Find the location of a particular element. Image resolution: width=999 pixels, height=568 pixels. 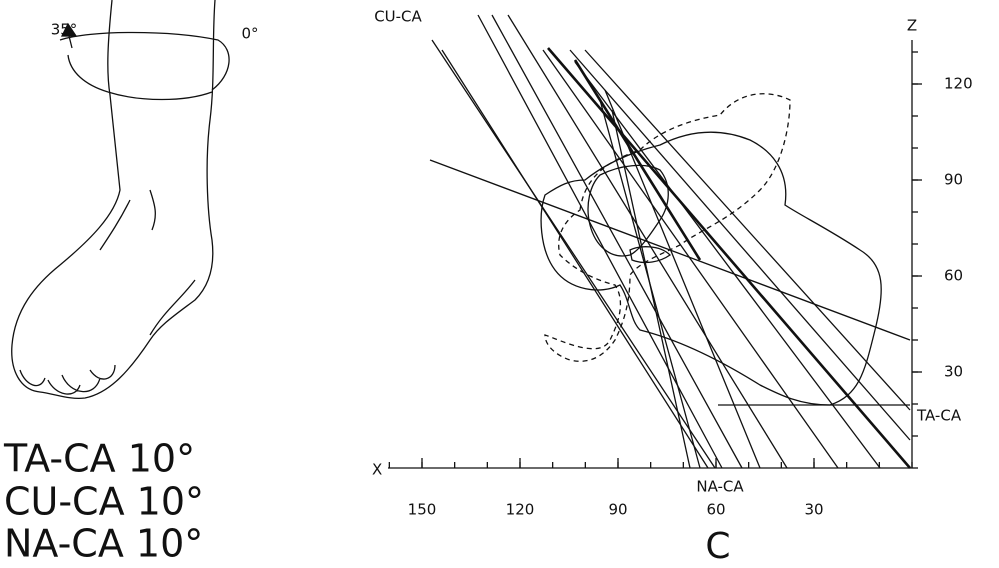

z-tick-label: 30 is located at coordinates (953, 372).